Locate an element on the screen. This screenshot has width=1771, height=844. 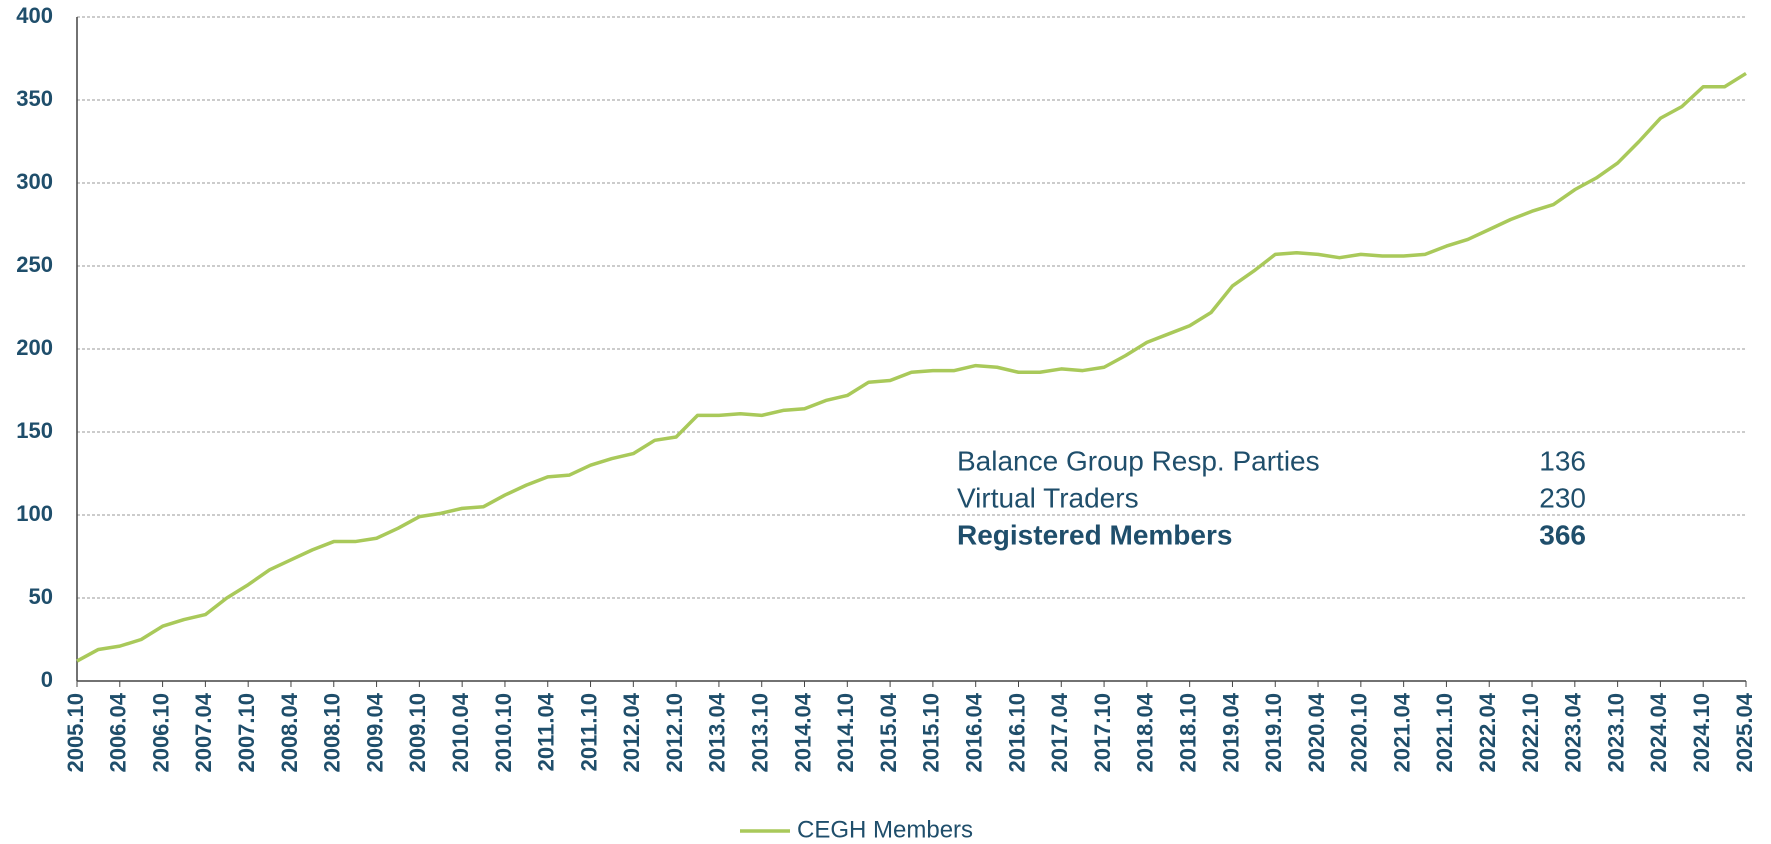
annotation-value: 136 is located at coordinates (1562, 460).